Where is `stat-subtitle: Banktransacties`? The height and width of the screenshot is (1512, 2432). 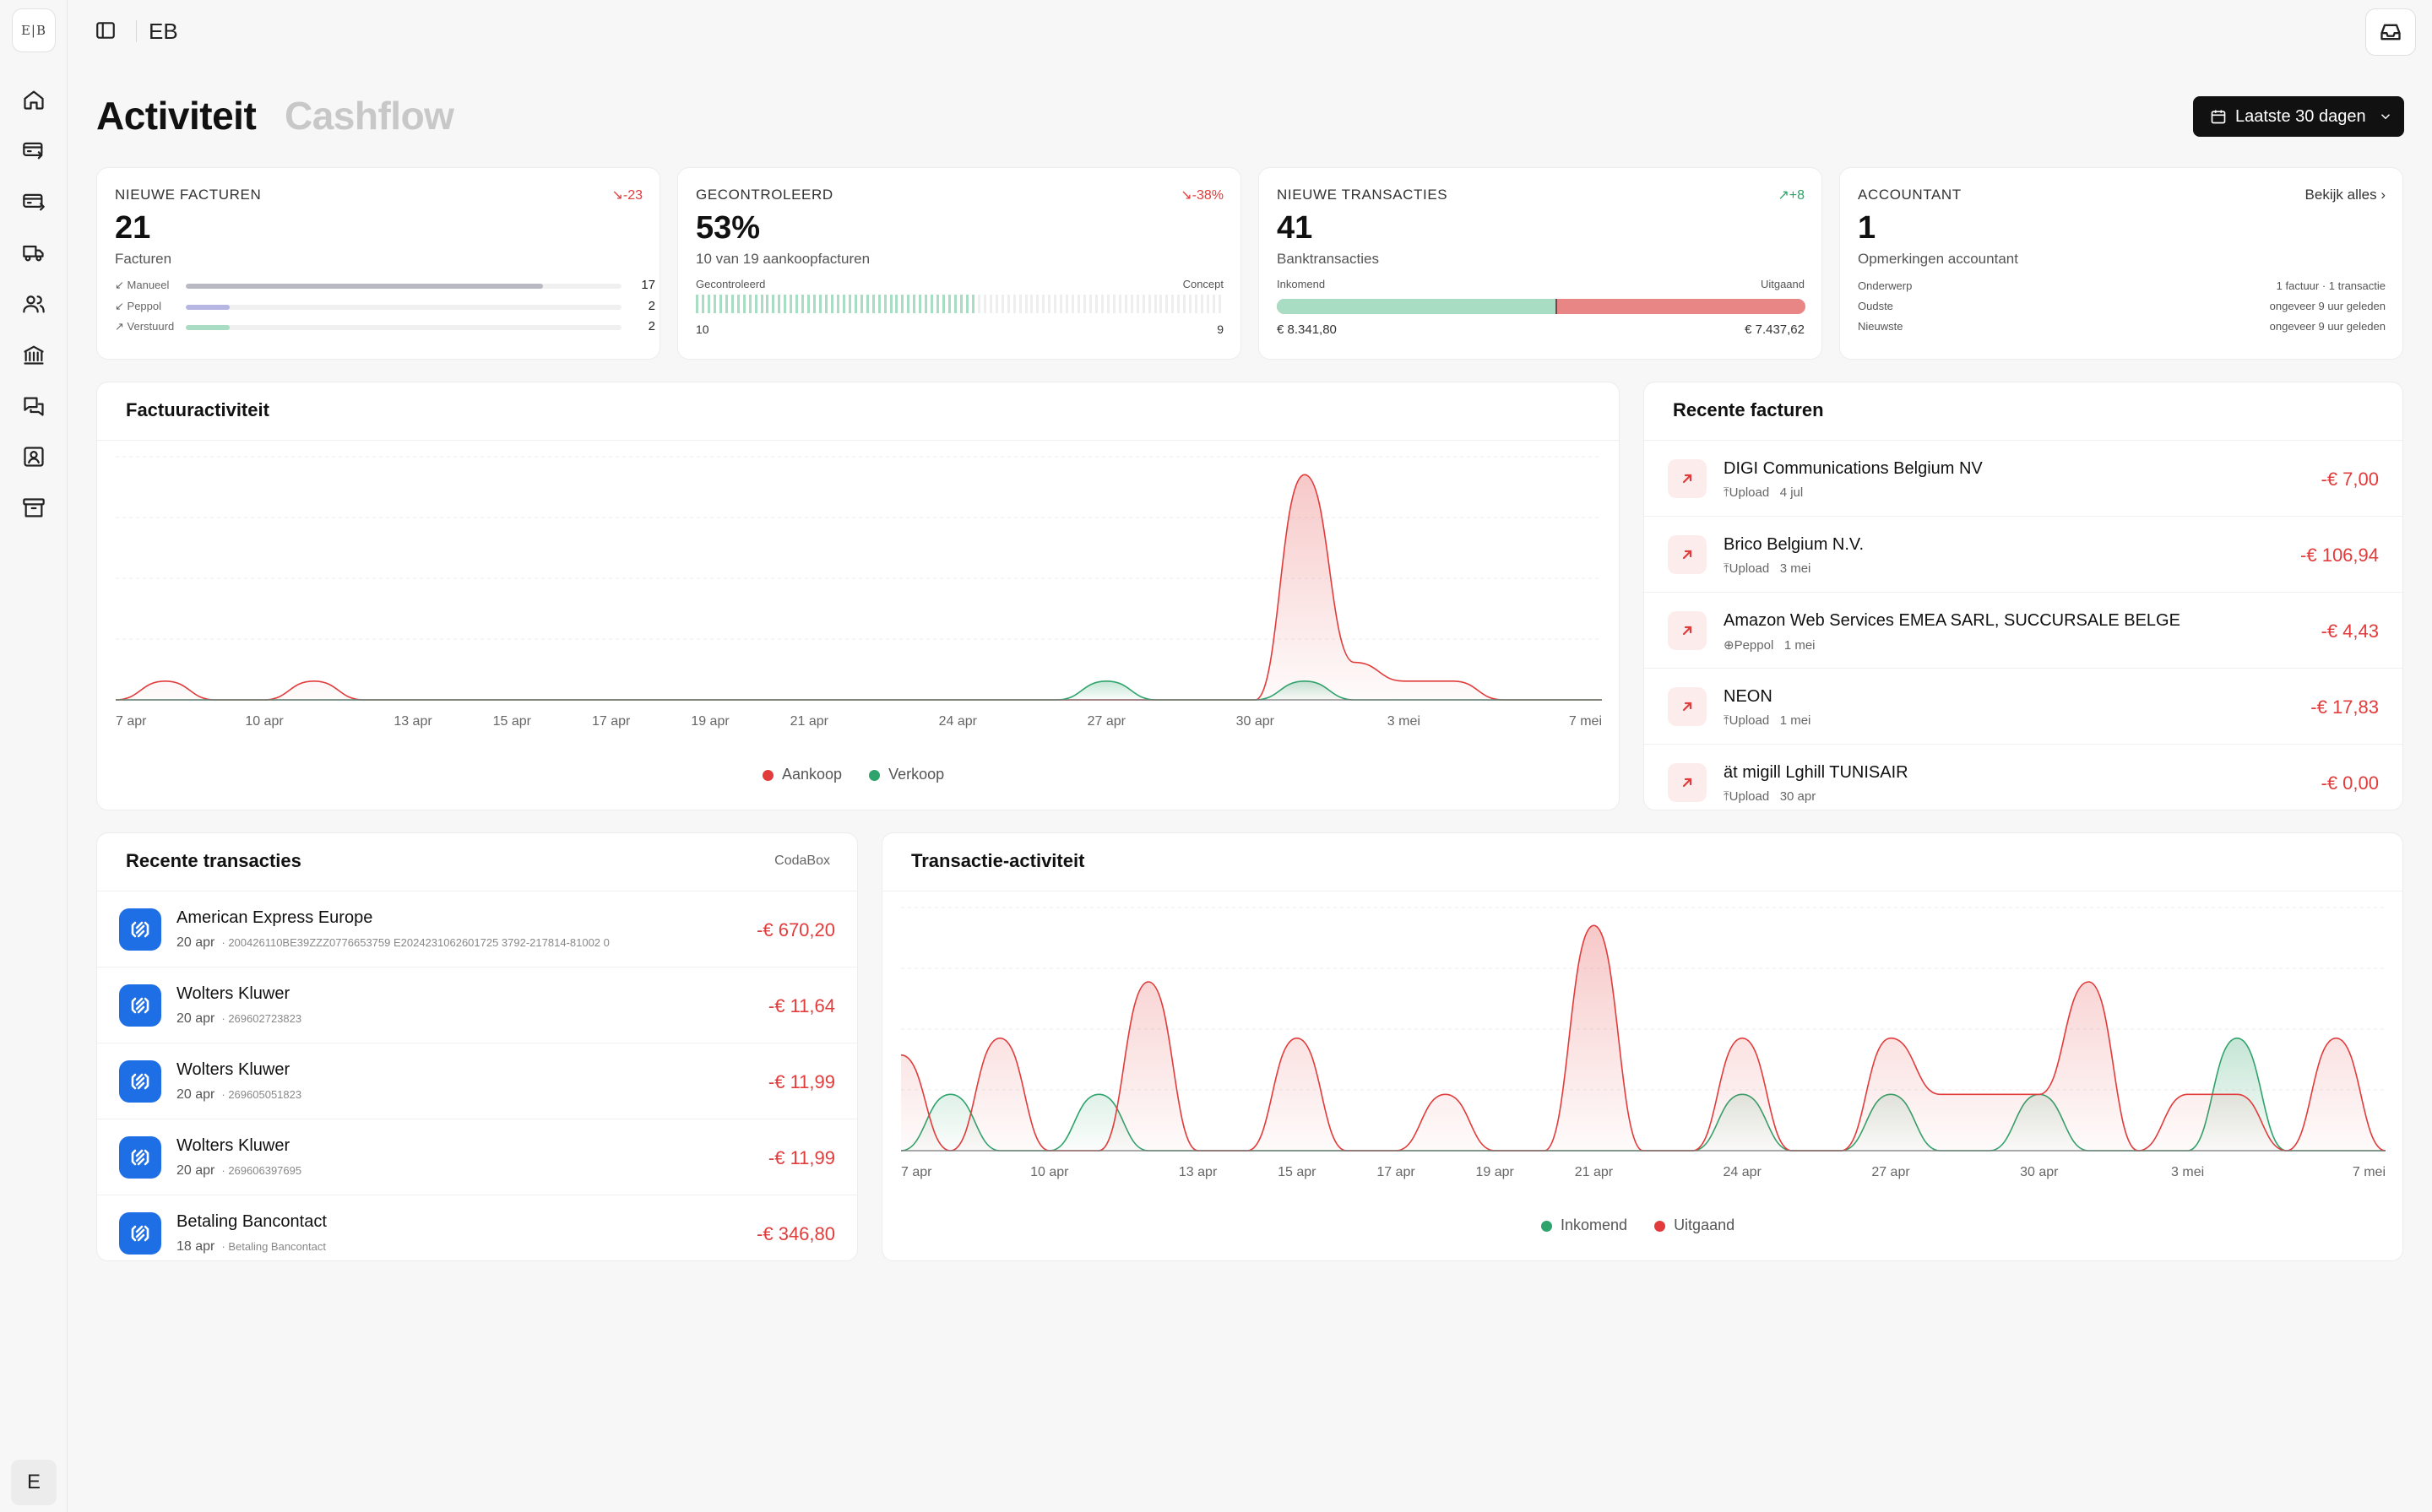 stat-subtitle: Banktransacties is located at coordinates (1328, 259).